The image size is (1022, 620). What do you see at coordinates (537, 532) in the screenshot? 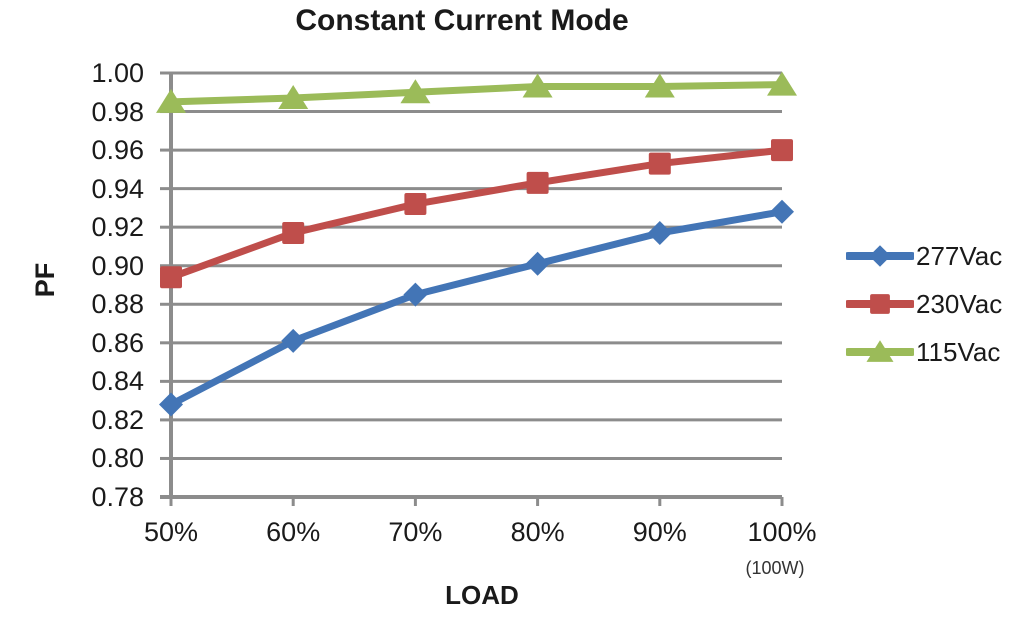
I see `x-tick-label: 80%` at bounding box center [537, 532].